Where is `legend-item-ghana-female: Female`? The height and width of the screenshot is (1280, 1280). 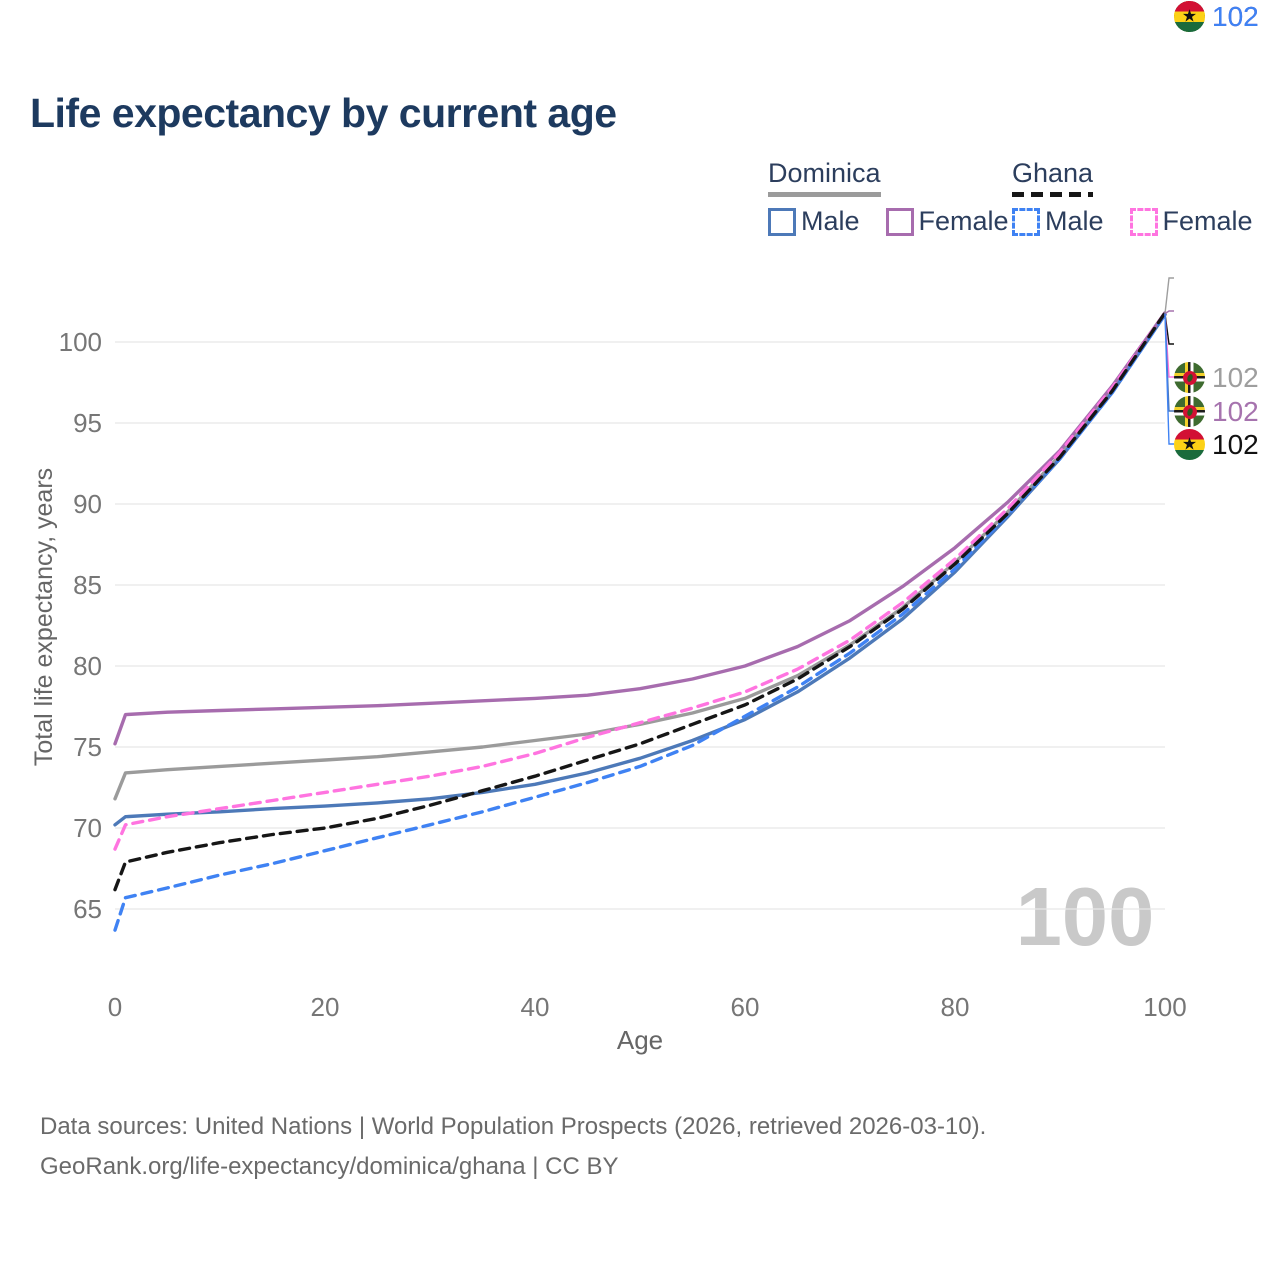 legend-item-ghana-female: Female is located at coordinates (1191, 221).